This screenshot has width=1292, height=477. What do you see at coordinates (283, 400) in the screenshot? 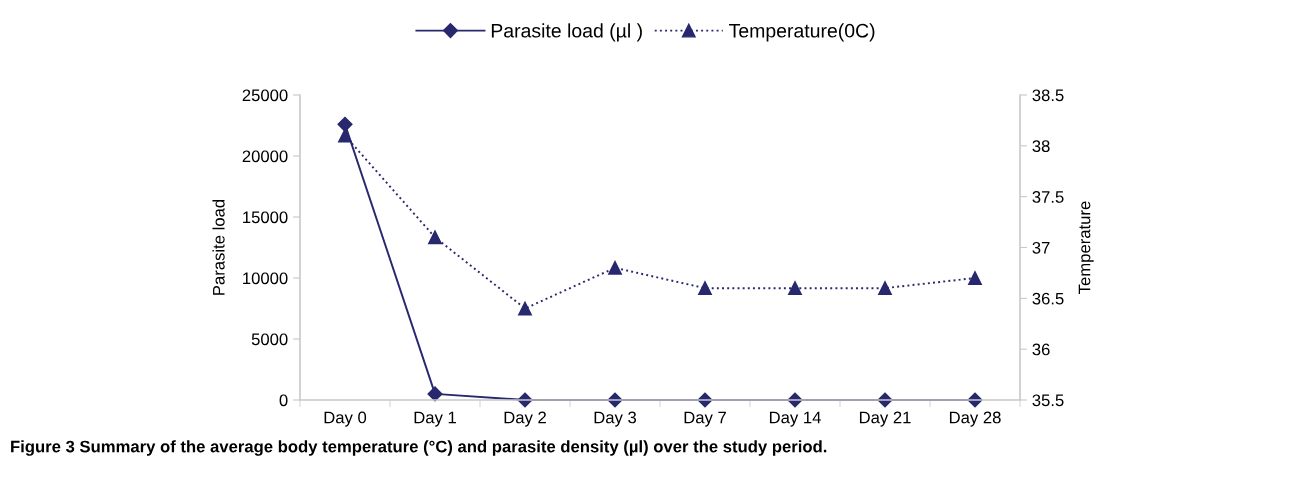
I see `y-tick-label: 0` at bounding box center [283, 400].